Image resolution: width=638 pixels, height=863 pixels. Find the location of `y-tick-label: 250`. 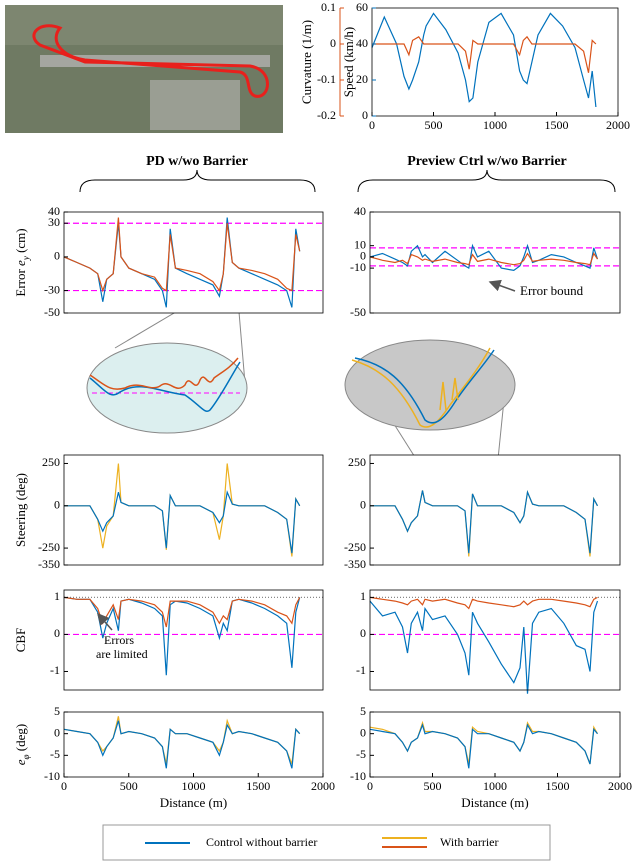

y-tick-label: 250 is located at coordinates (357, 462).